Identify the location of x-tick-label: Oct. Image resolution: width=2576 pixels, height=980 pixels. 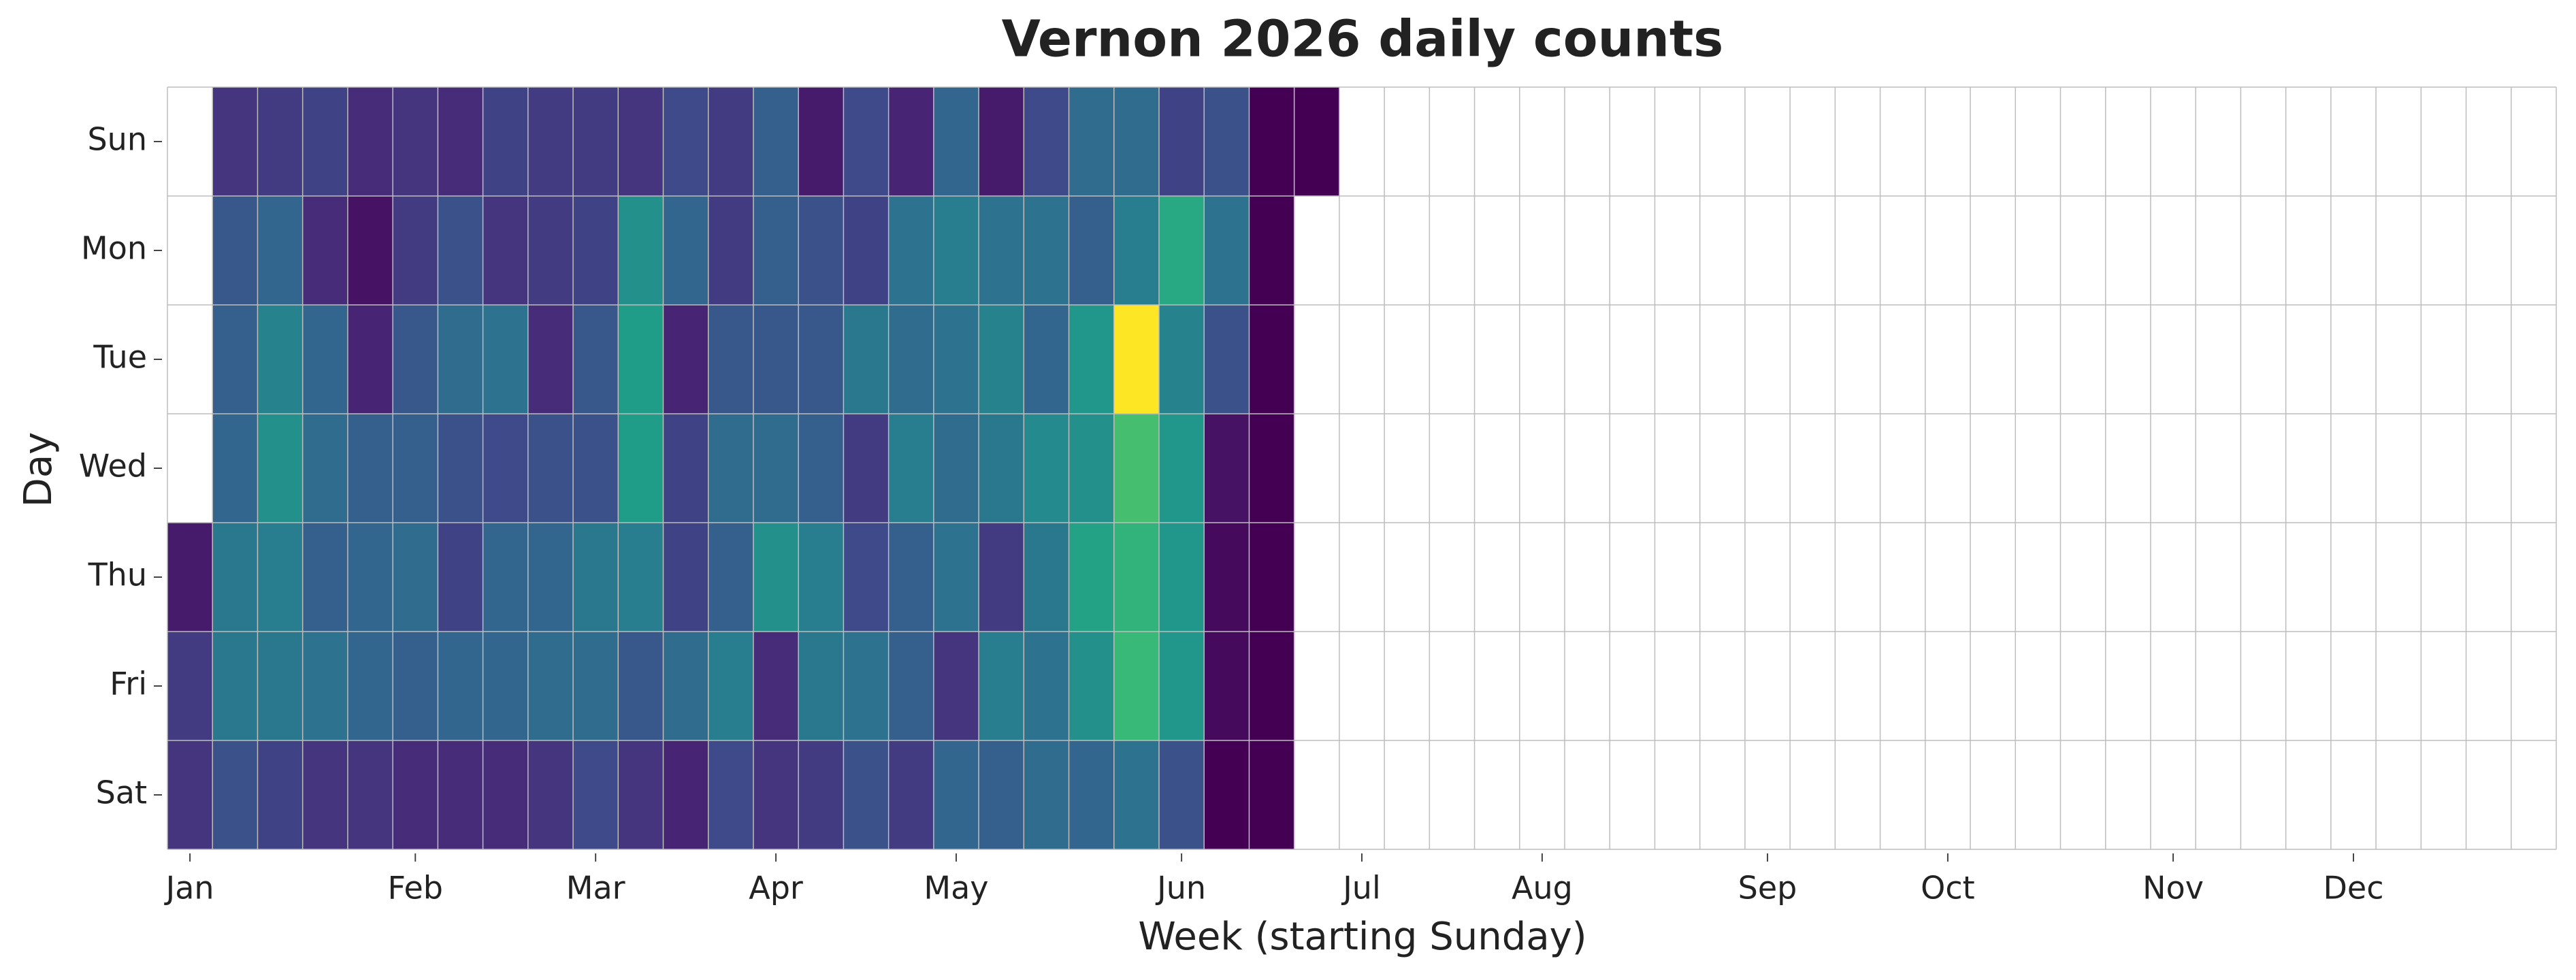
(1948, 888).